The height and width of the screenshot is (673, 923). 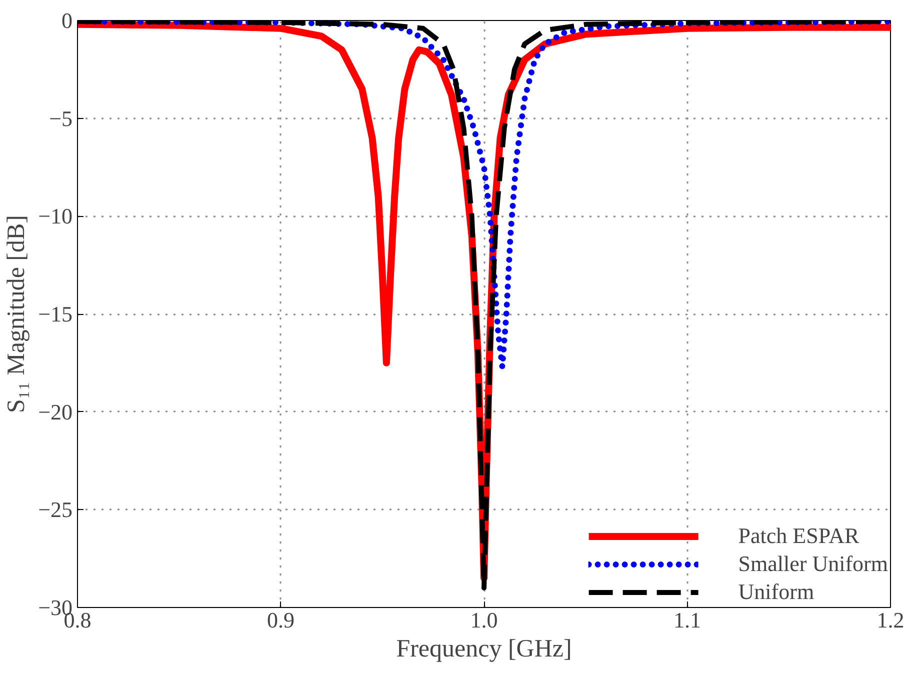 What do you see at coordinates (484, 620) in the screenshot?
I see `x-tick-label: 1.0` at bounding box center [484, 620].